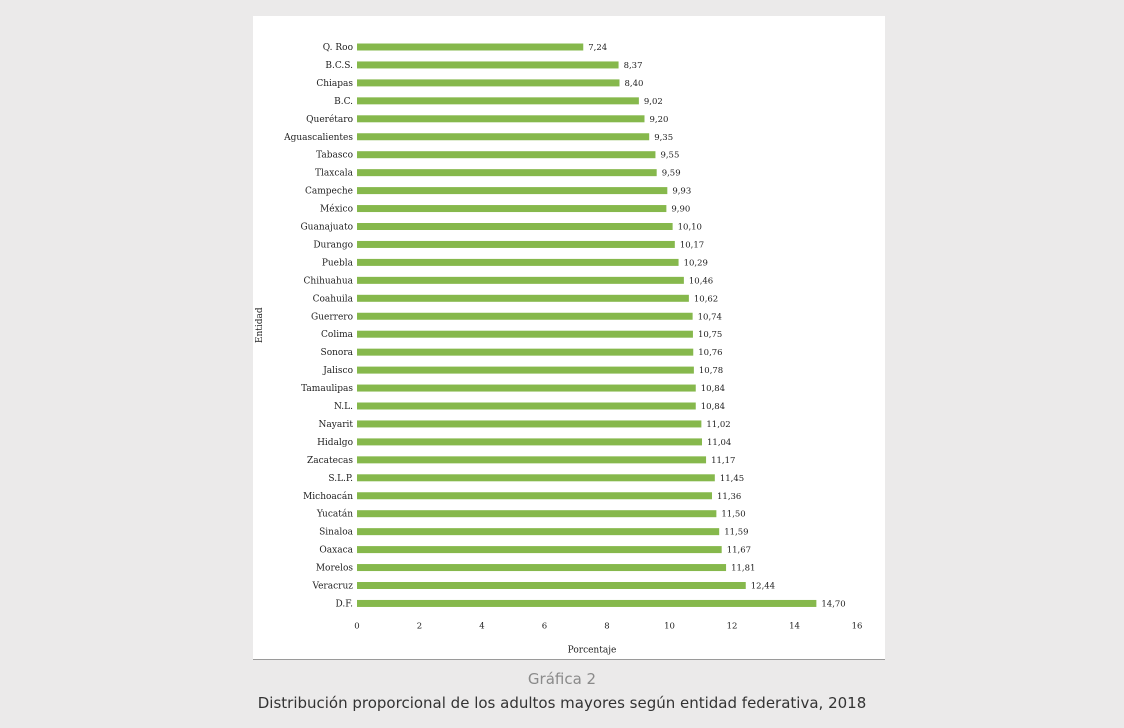 This screenshot has width=1124, height=728. I want to click on data-label: 10,10, so click(690, 228).